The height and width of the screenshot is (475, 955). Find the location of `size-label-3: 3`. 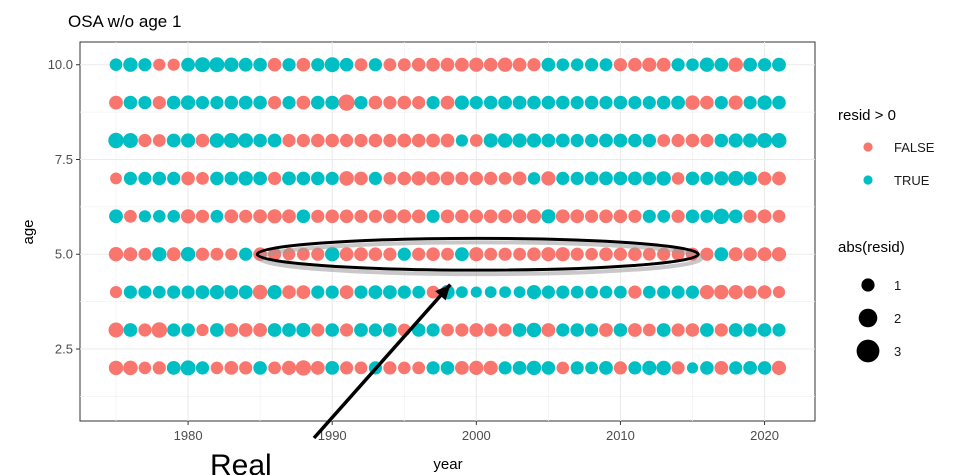

size-label-3: 3 is located at coordinates (897, 351).